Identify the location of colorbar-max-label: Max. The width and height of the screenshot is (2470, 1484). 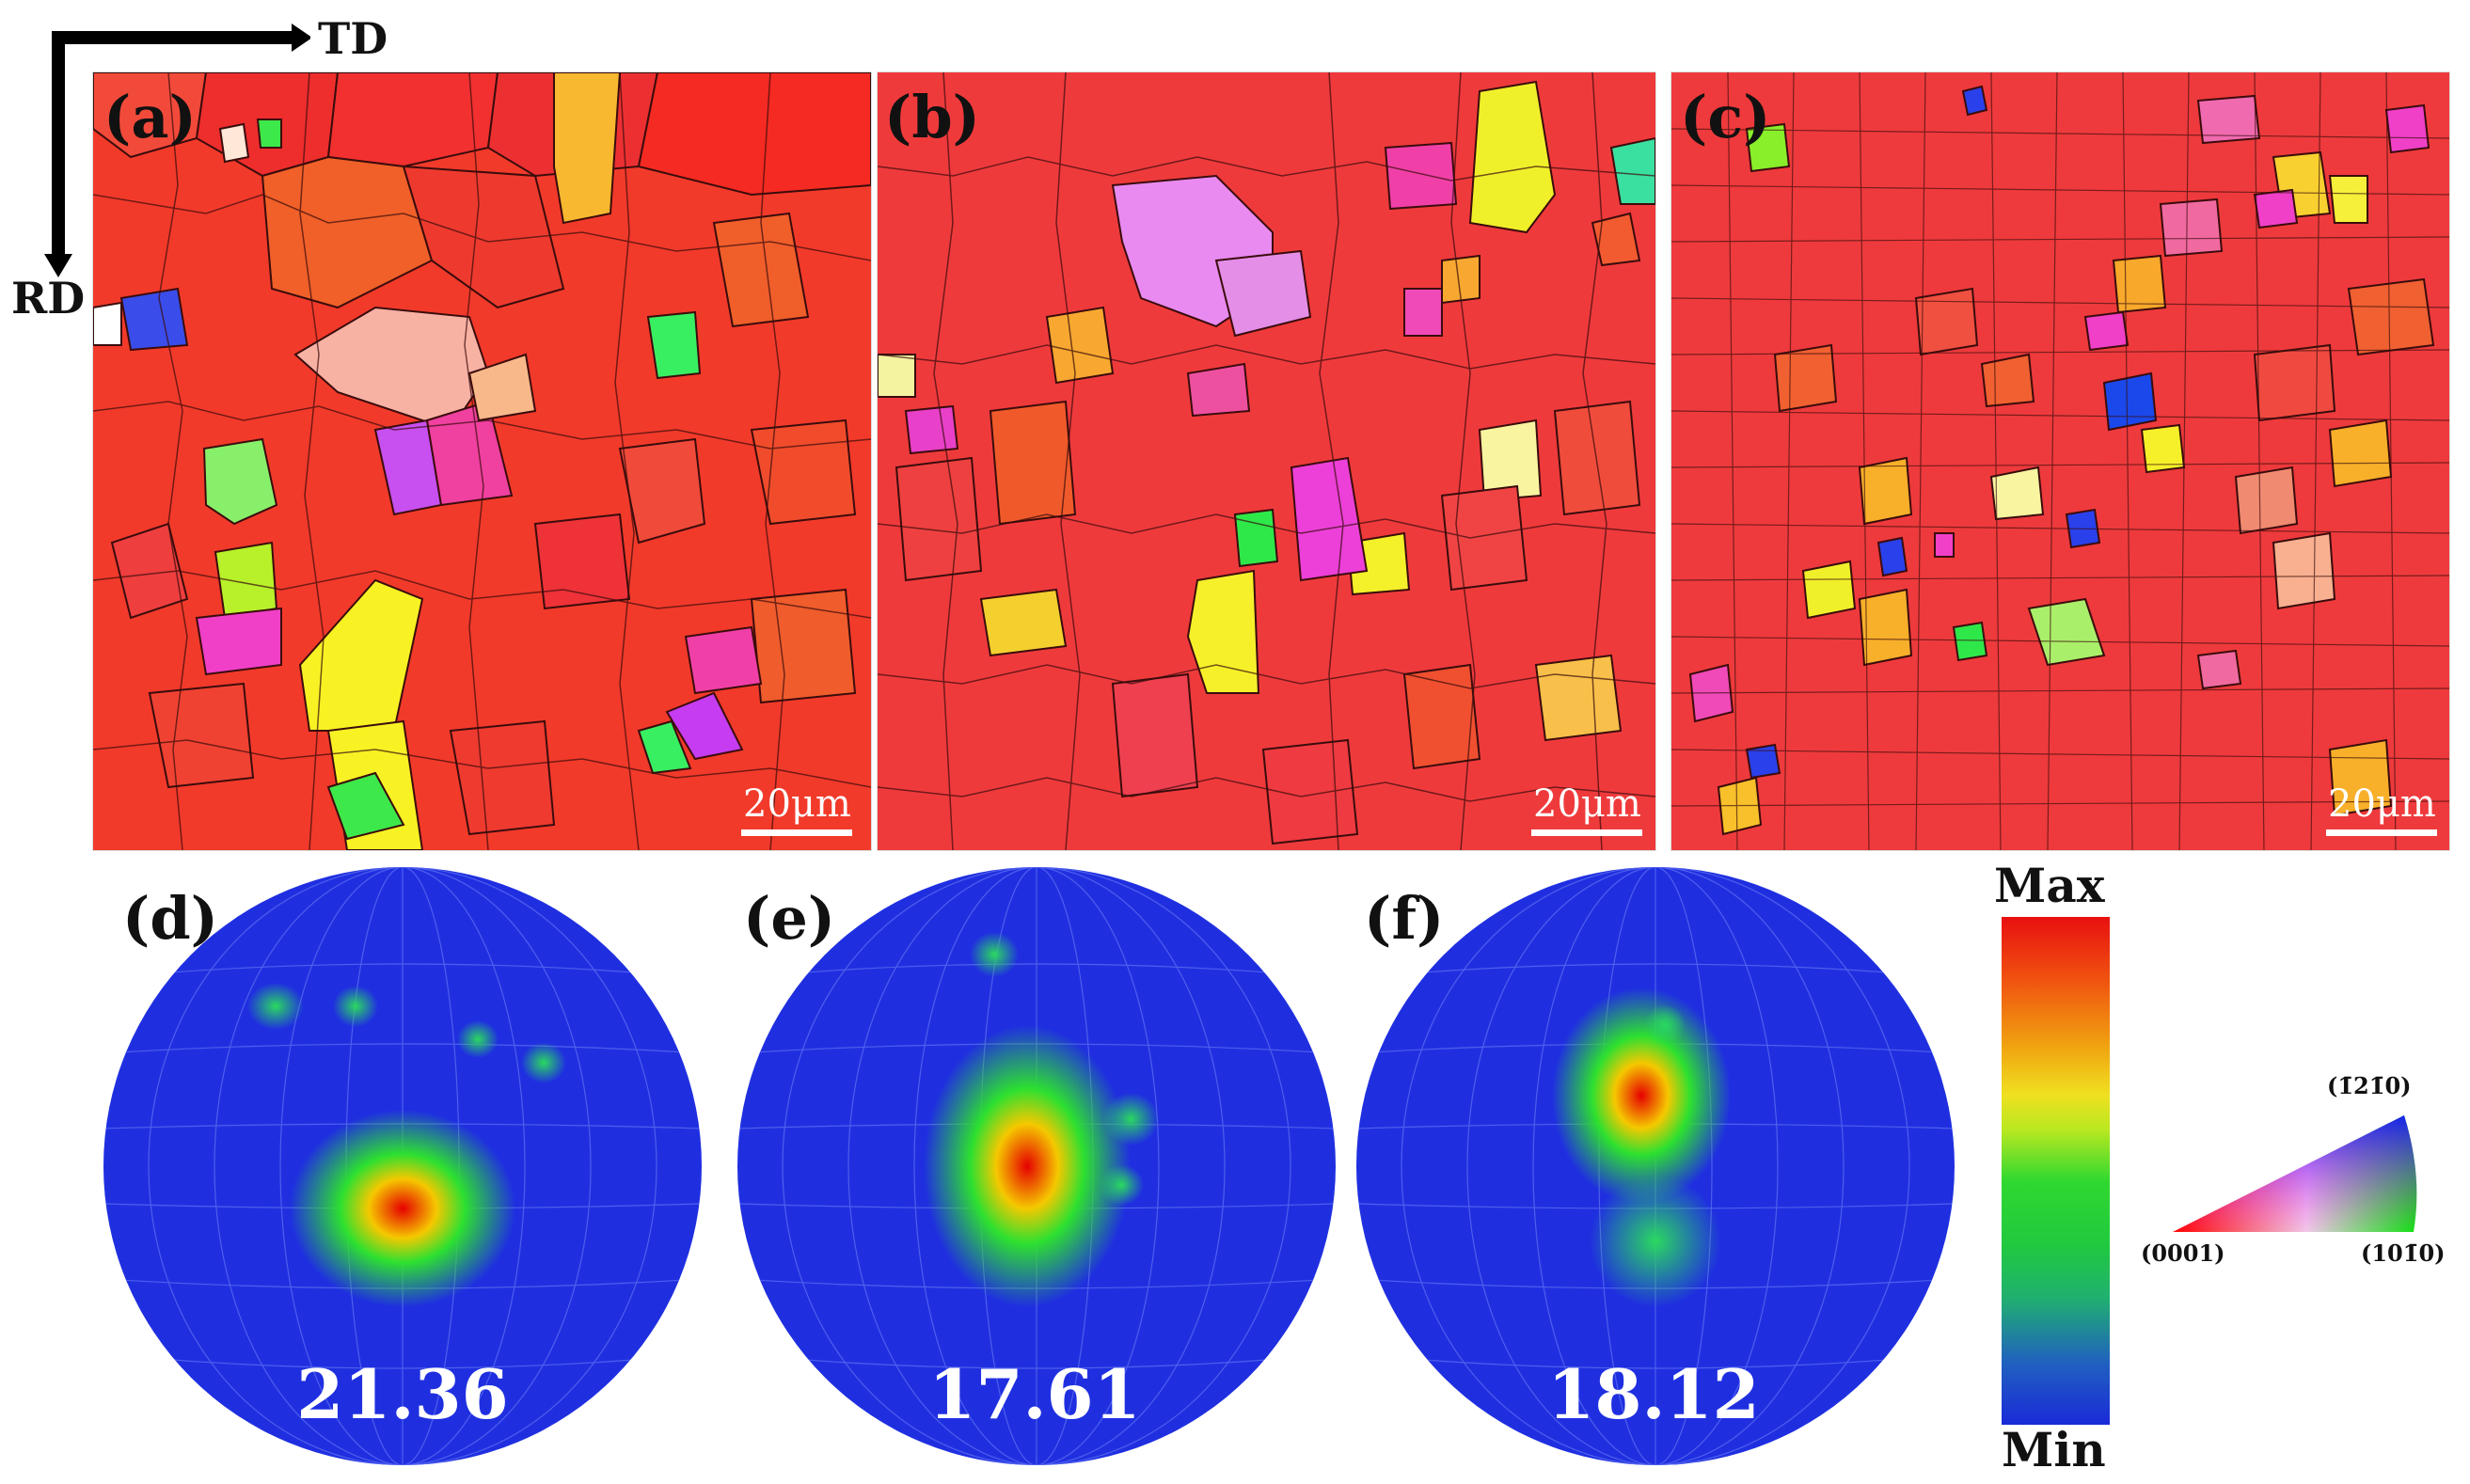
(2049, 885).